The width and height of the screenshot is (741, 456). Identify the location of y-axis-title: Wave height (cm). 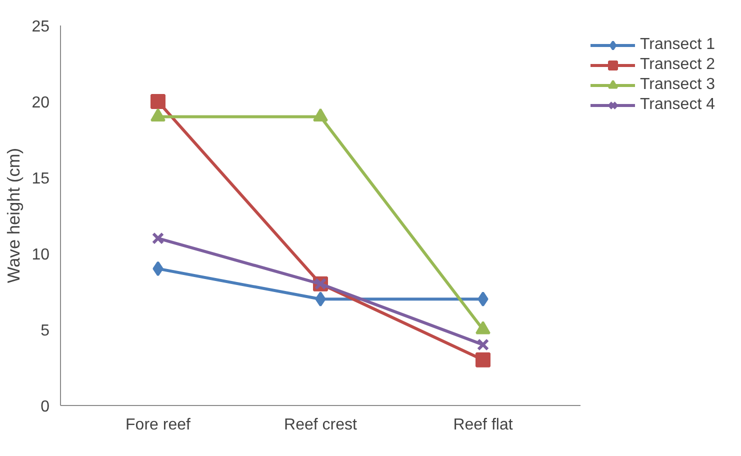
(14, 216).